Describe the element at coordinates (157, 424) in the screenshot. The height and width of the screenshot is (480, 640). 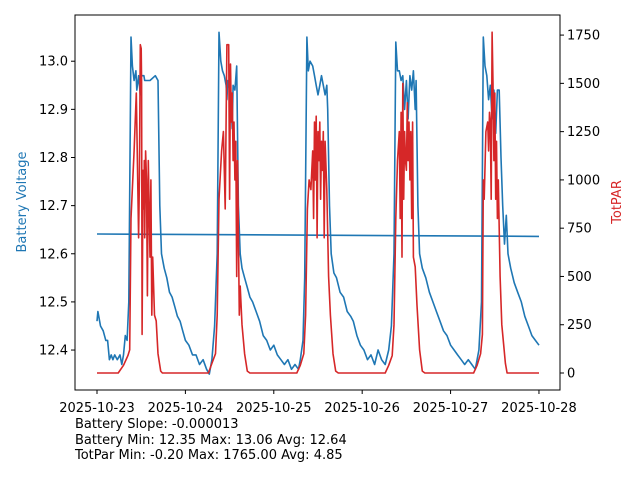
I see `battery-slope-text: Battery Slope: -0.000013` at that location.